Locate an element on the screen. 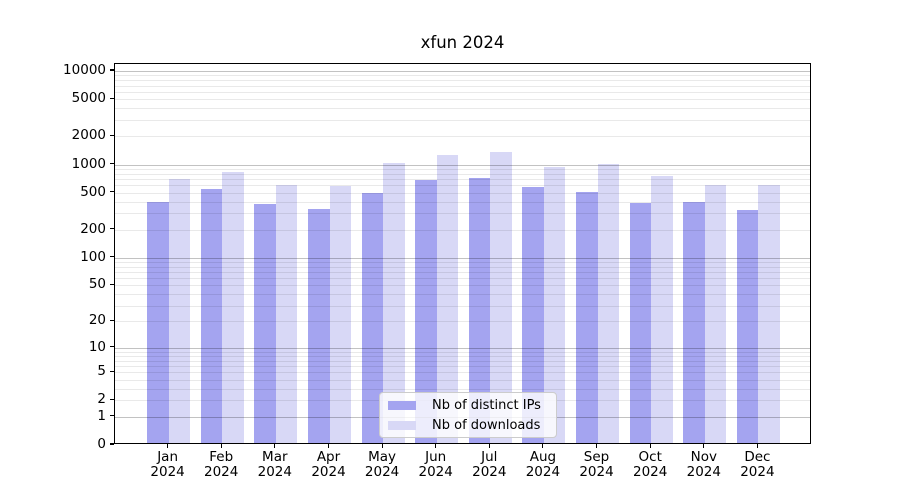 This screenshot has height=500, width=900. x-tick-label: May 2024 is located at coordinates (382, 465).